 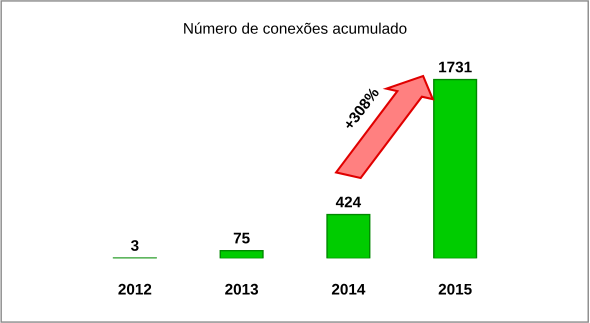 What do you see at coordinates (455, 67) in the screenshot?
I see `data-label: 1731` at bounding box center [455, 67].